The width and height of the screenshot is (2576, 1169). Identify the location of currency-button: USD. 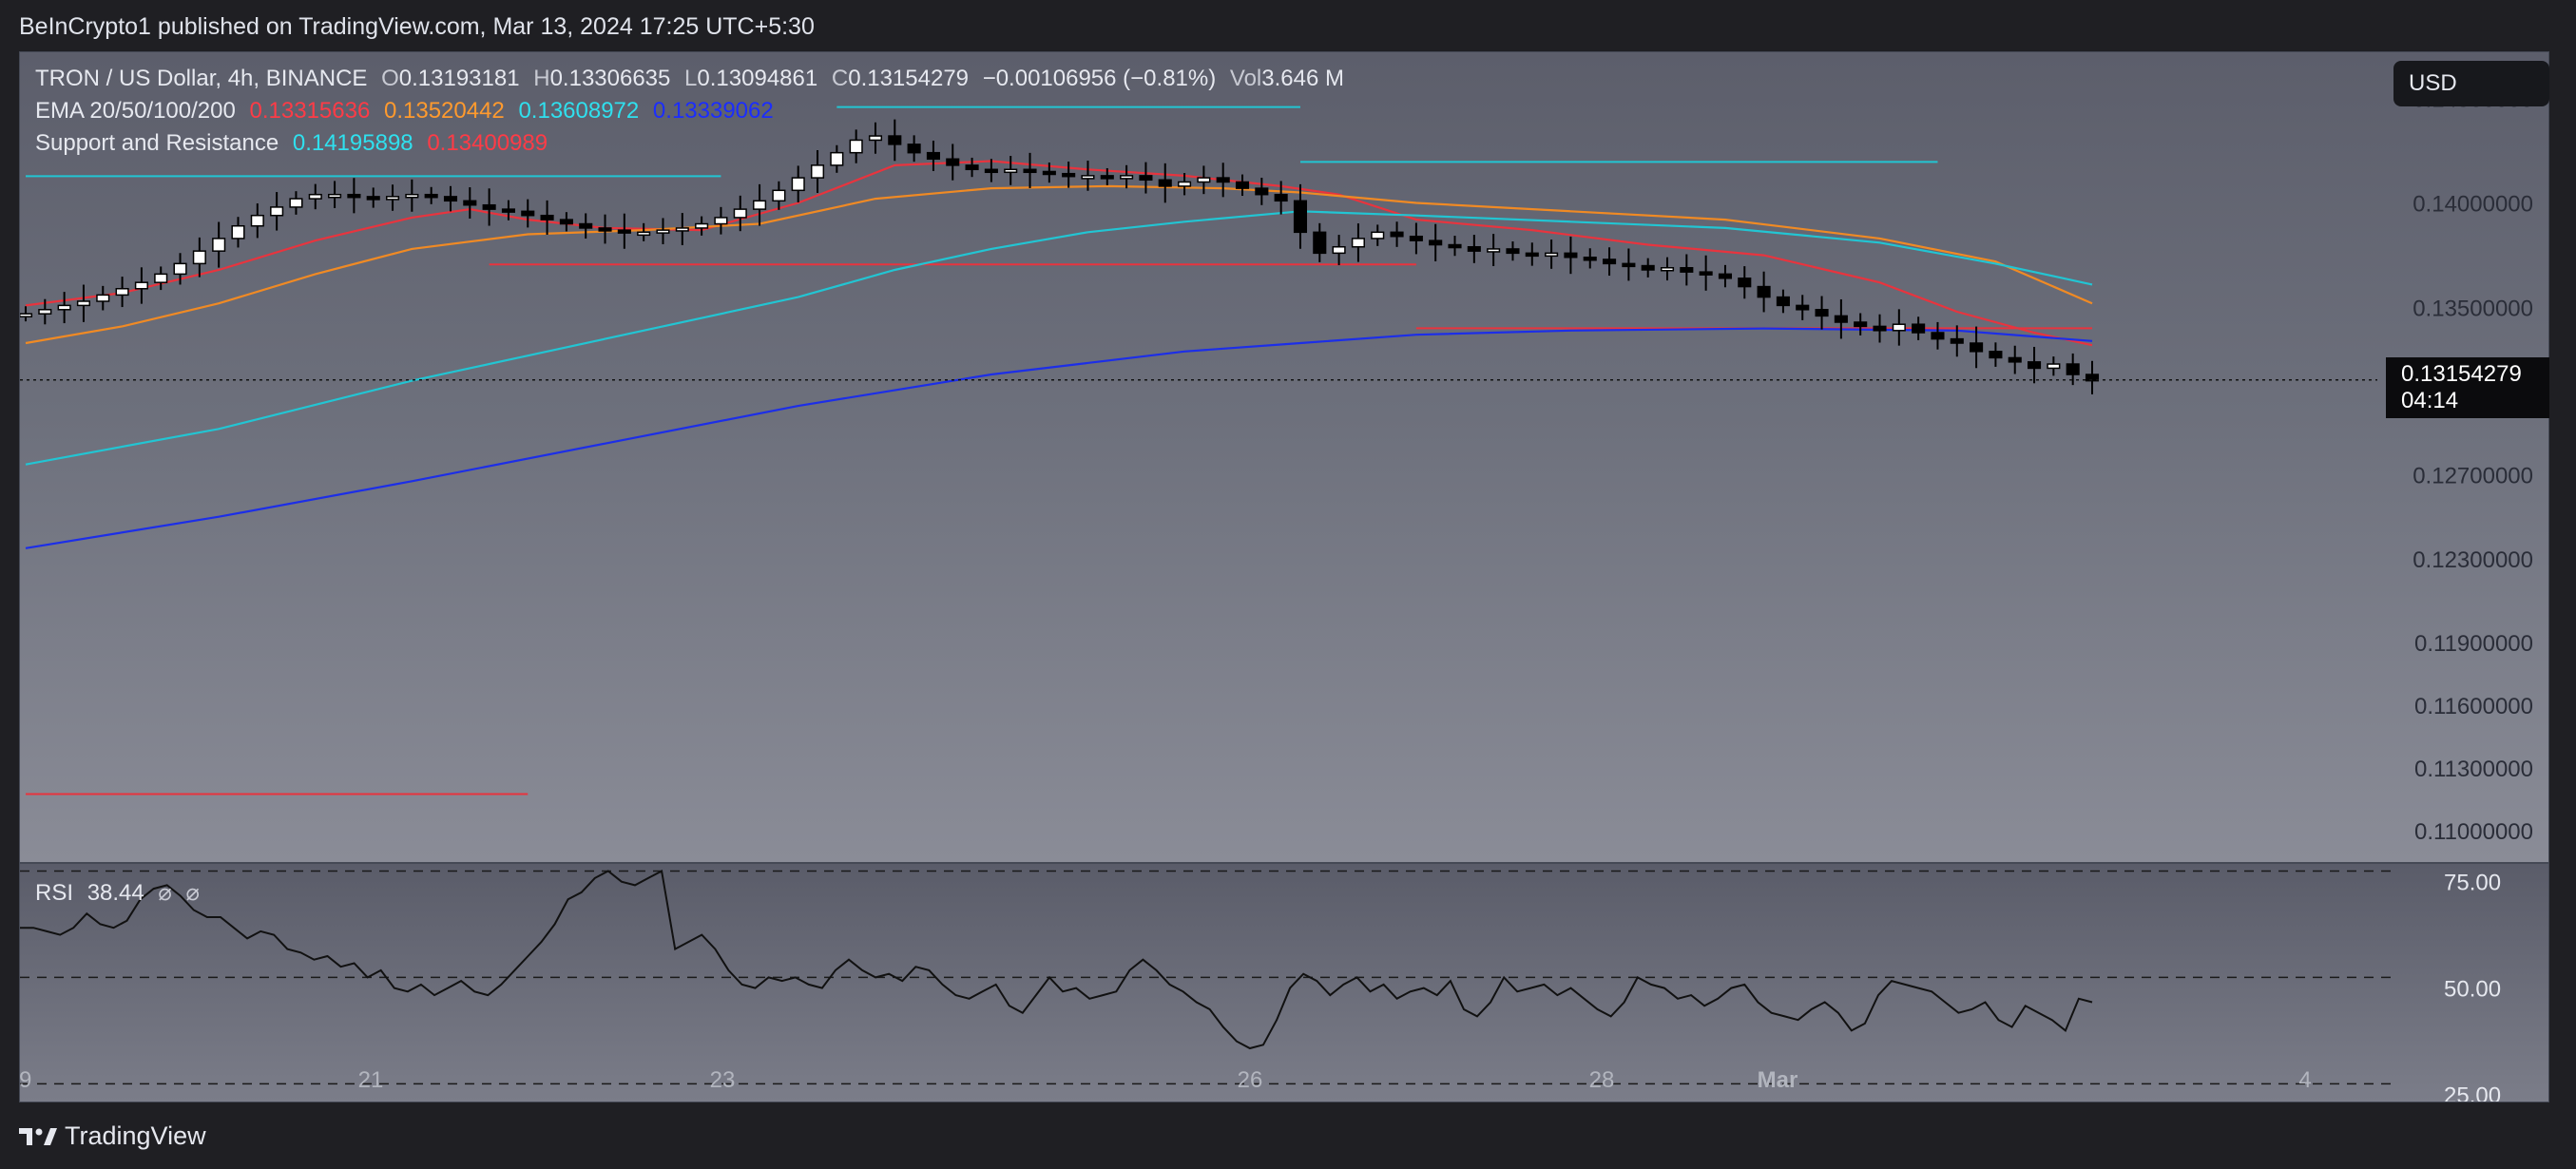
(2471, 83).